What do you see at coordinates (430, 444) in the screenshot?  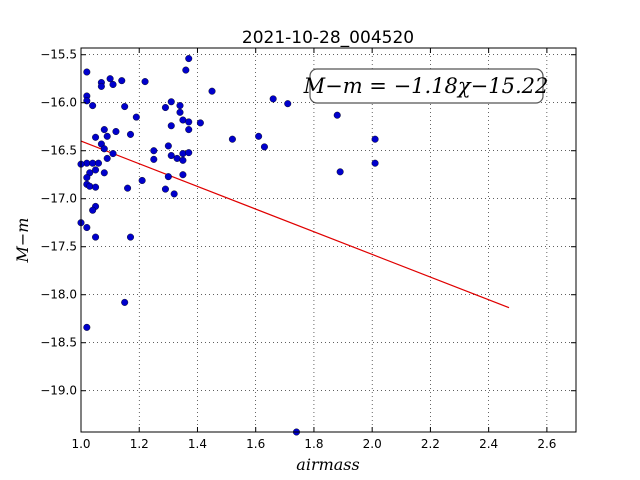 I see `x-tick-label: 2.2` at bounding box center [430, 444].